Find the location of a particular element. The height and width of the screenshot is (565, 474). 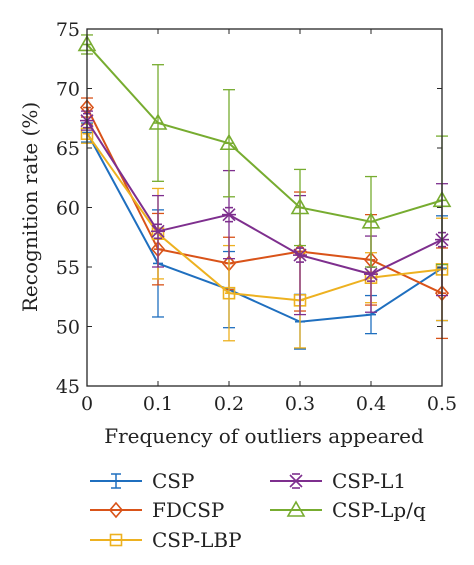

legend-item: CSP-Lp/q is located at coordinates (348, 510).